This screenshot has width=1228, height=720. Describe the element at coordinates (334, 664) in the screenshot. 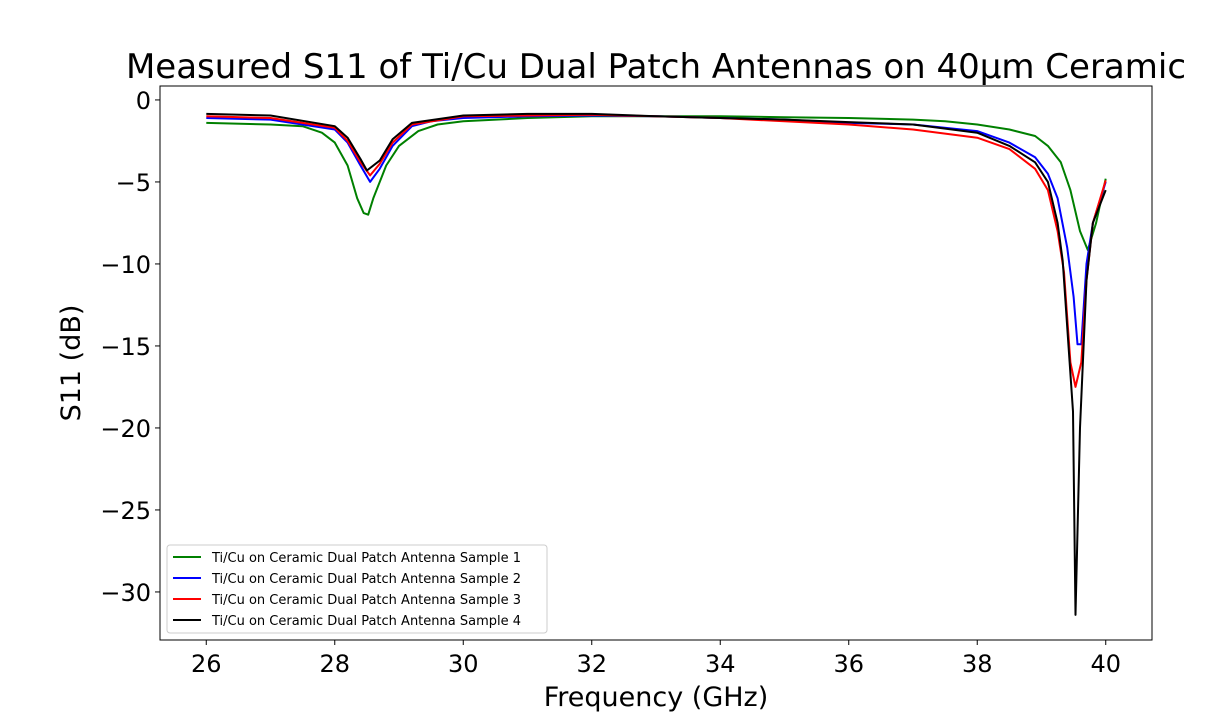

I see `x-tick-label: 28` at that location.